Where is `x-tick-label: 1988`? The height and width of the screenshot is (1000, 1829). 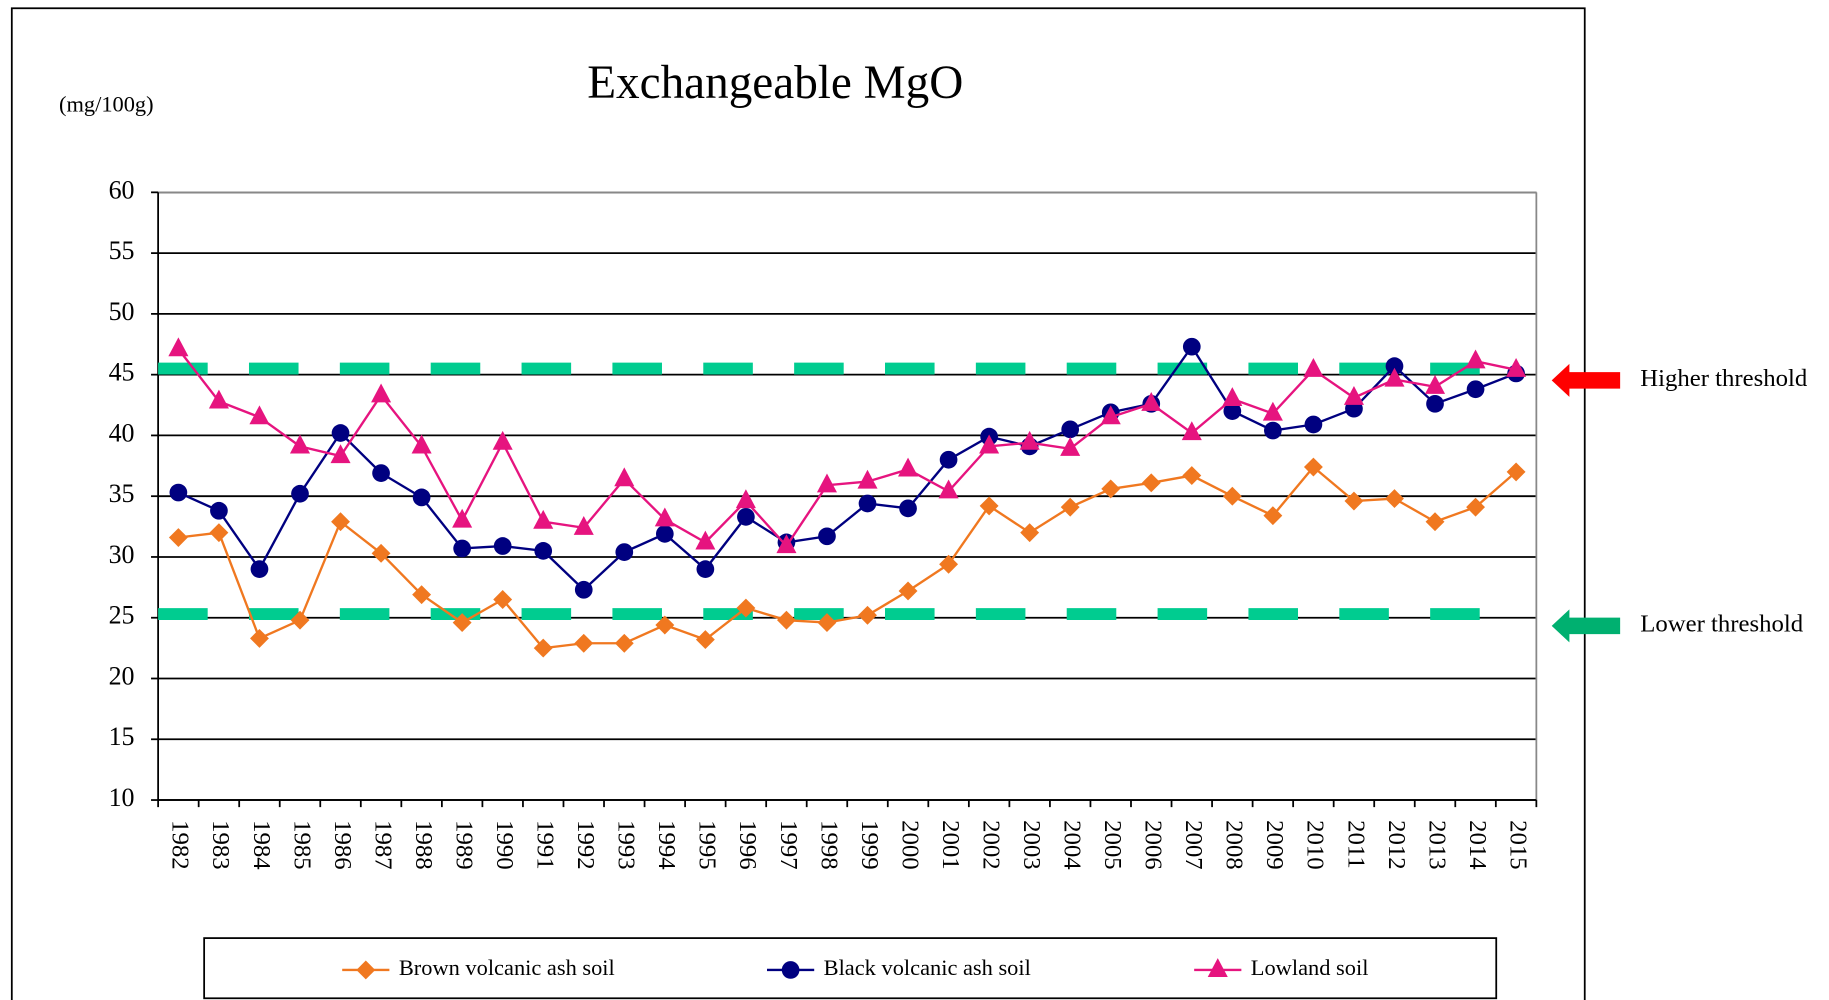
x-tick-label: 1988 is located at coordinates (423, 845).